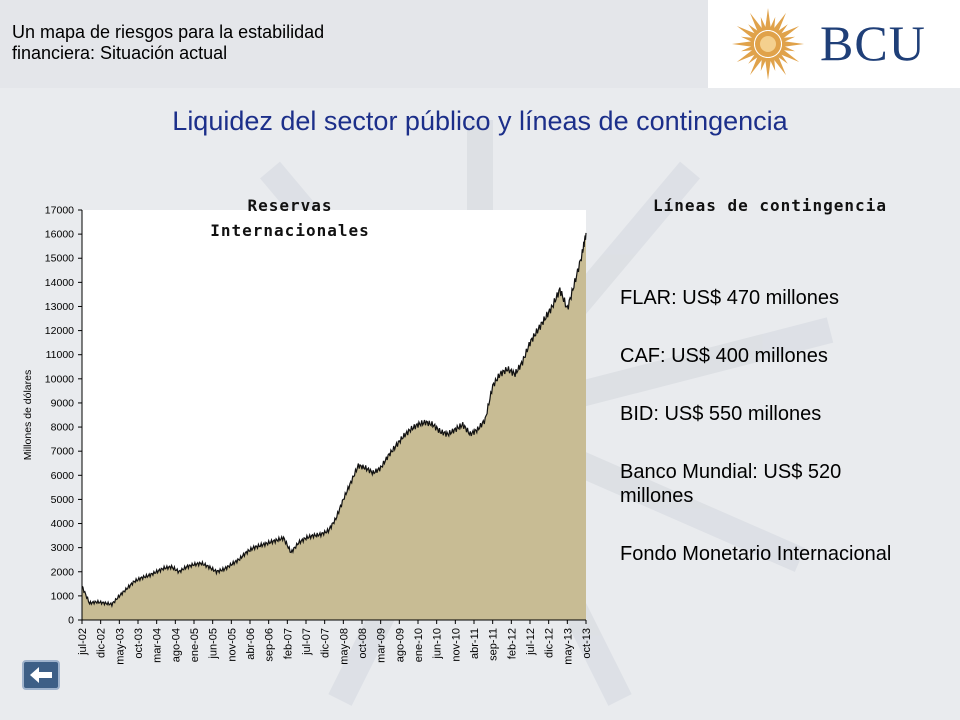 This screenshot has width=960, height=720. Describe the element at coordinates (59, 259) in the screenshot. I see `y-tick-label: 15000` at that location.